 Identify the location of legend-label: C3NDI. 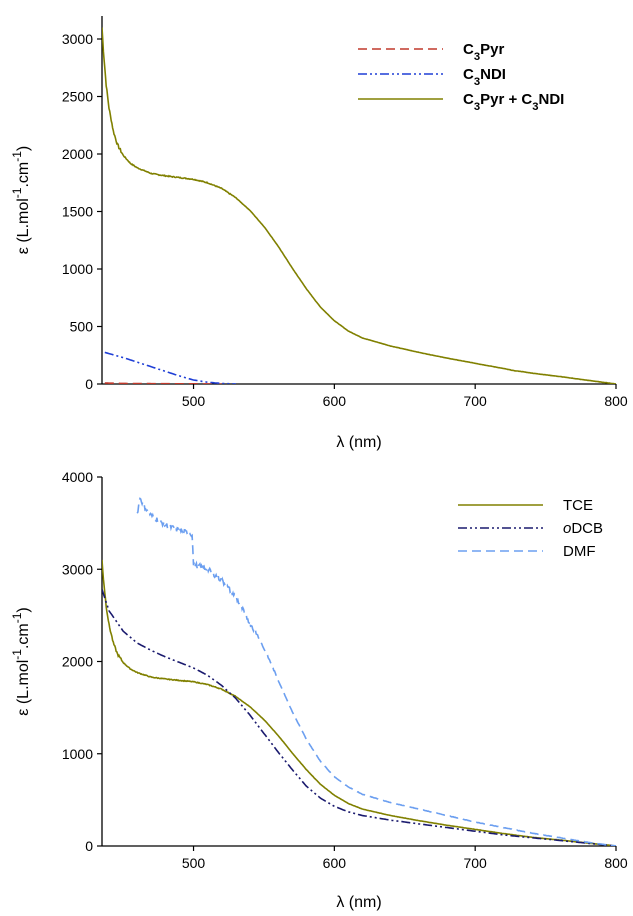
(484, 77).